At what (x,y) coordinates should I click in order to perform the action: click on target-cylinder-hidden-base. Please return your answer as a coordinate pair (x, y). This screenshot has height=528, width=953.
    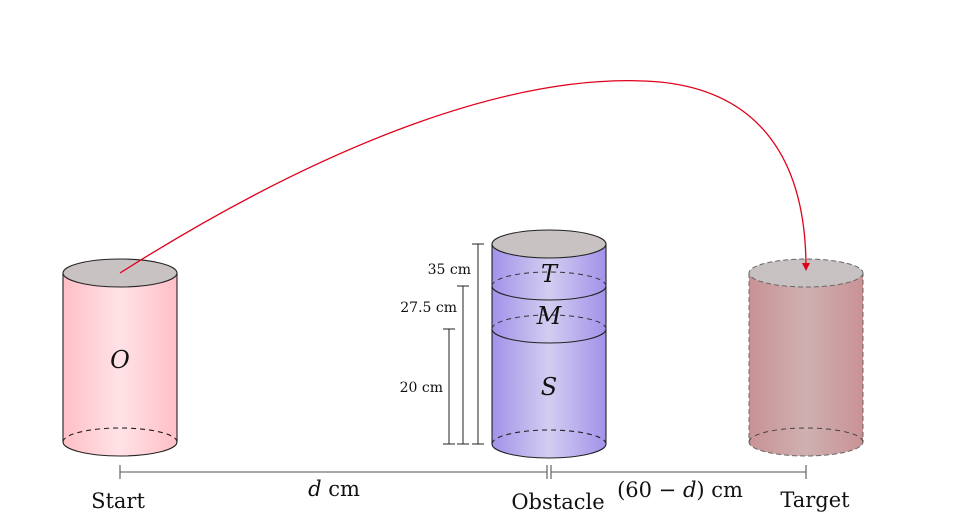
    Looking at the image, I should click on (806, 435).